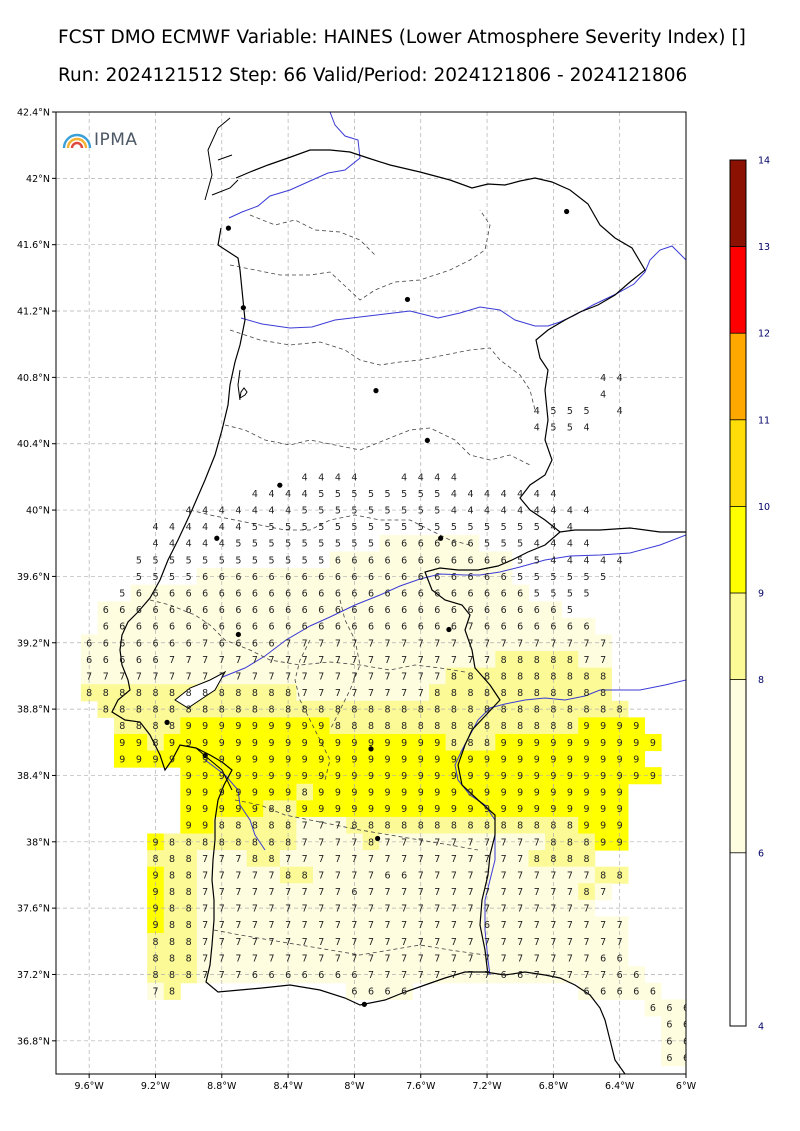  What do you see at coordinates (761, 853) in the screenshot?
I see `colorbar-tick-label: 6` at bounding box center [761, 853].